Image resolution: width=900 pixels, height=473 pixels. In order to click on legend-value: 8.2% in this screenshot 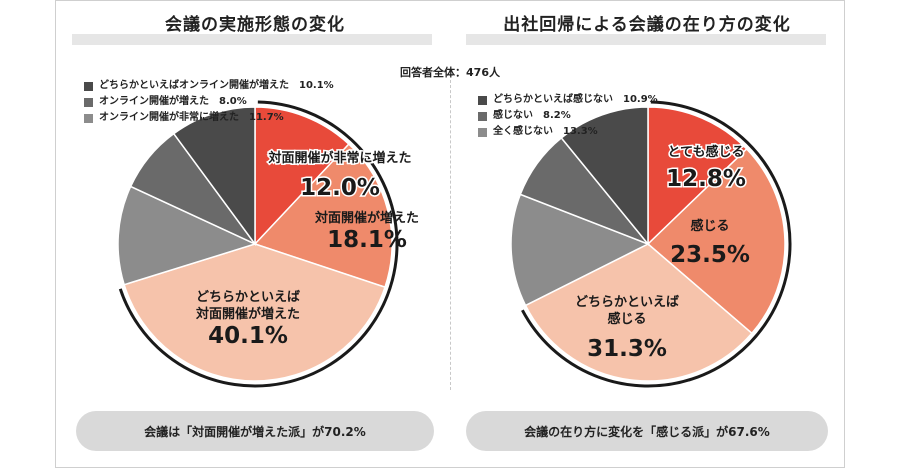, I will do `click(557, 115)`.